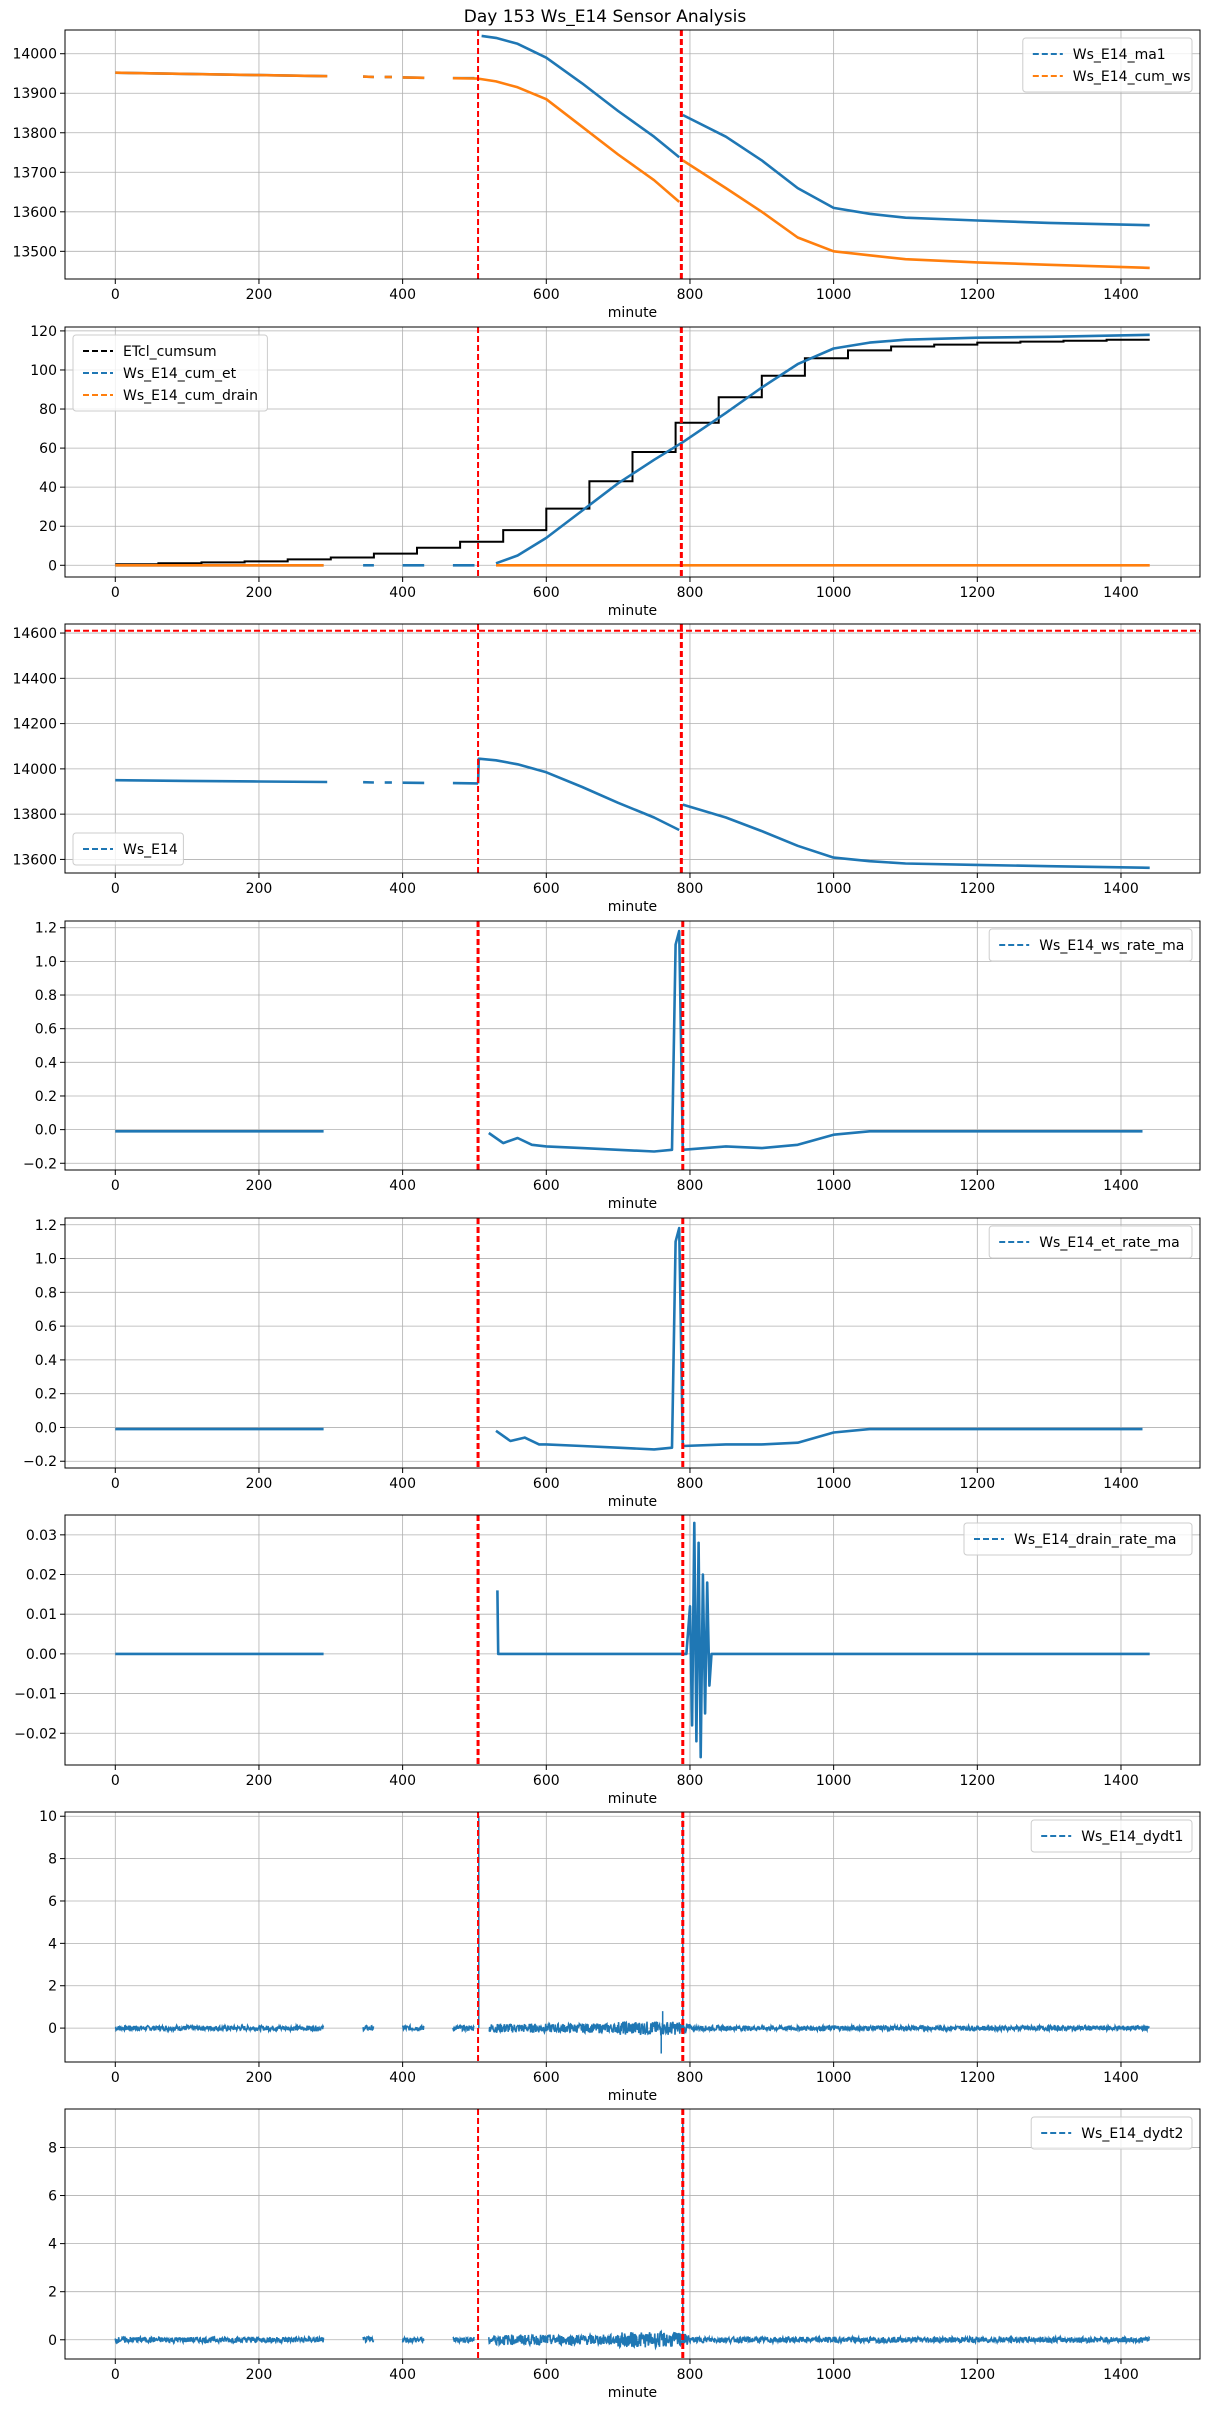  I want to click on legend-entry: Ws_E14_ws_rate_ma, so click(1111, 946).